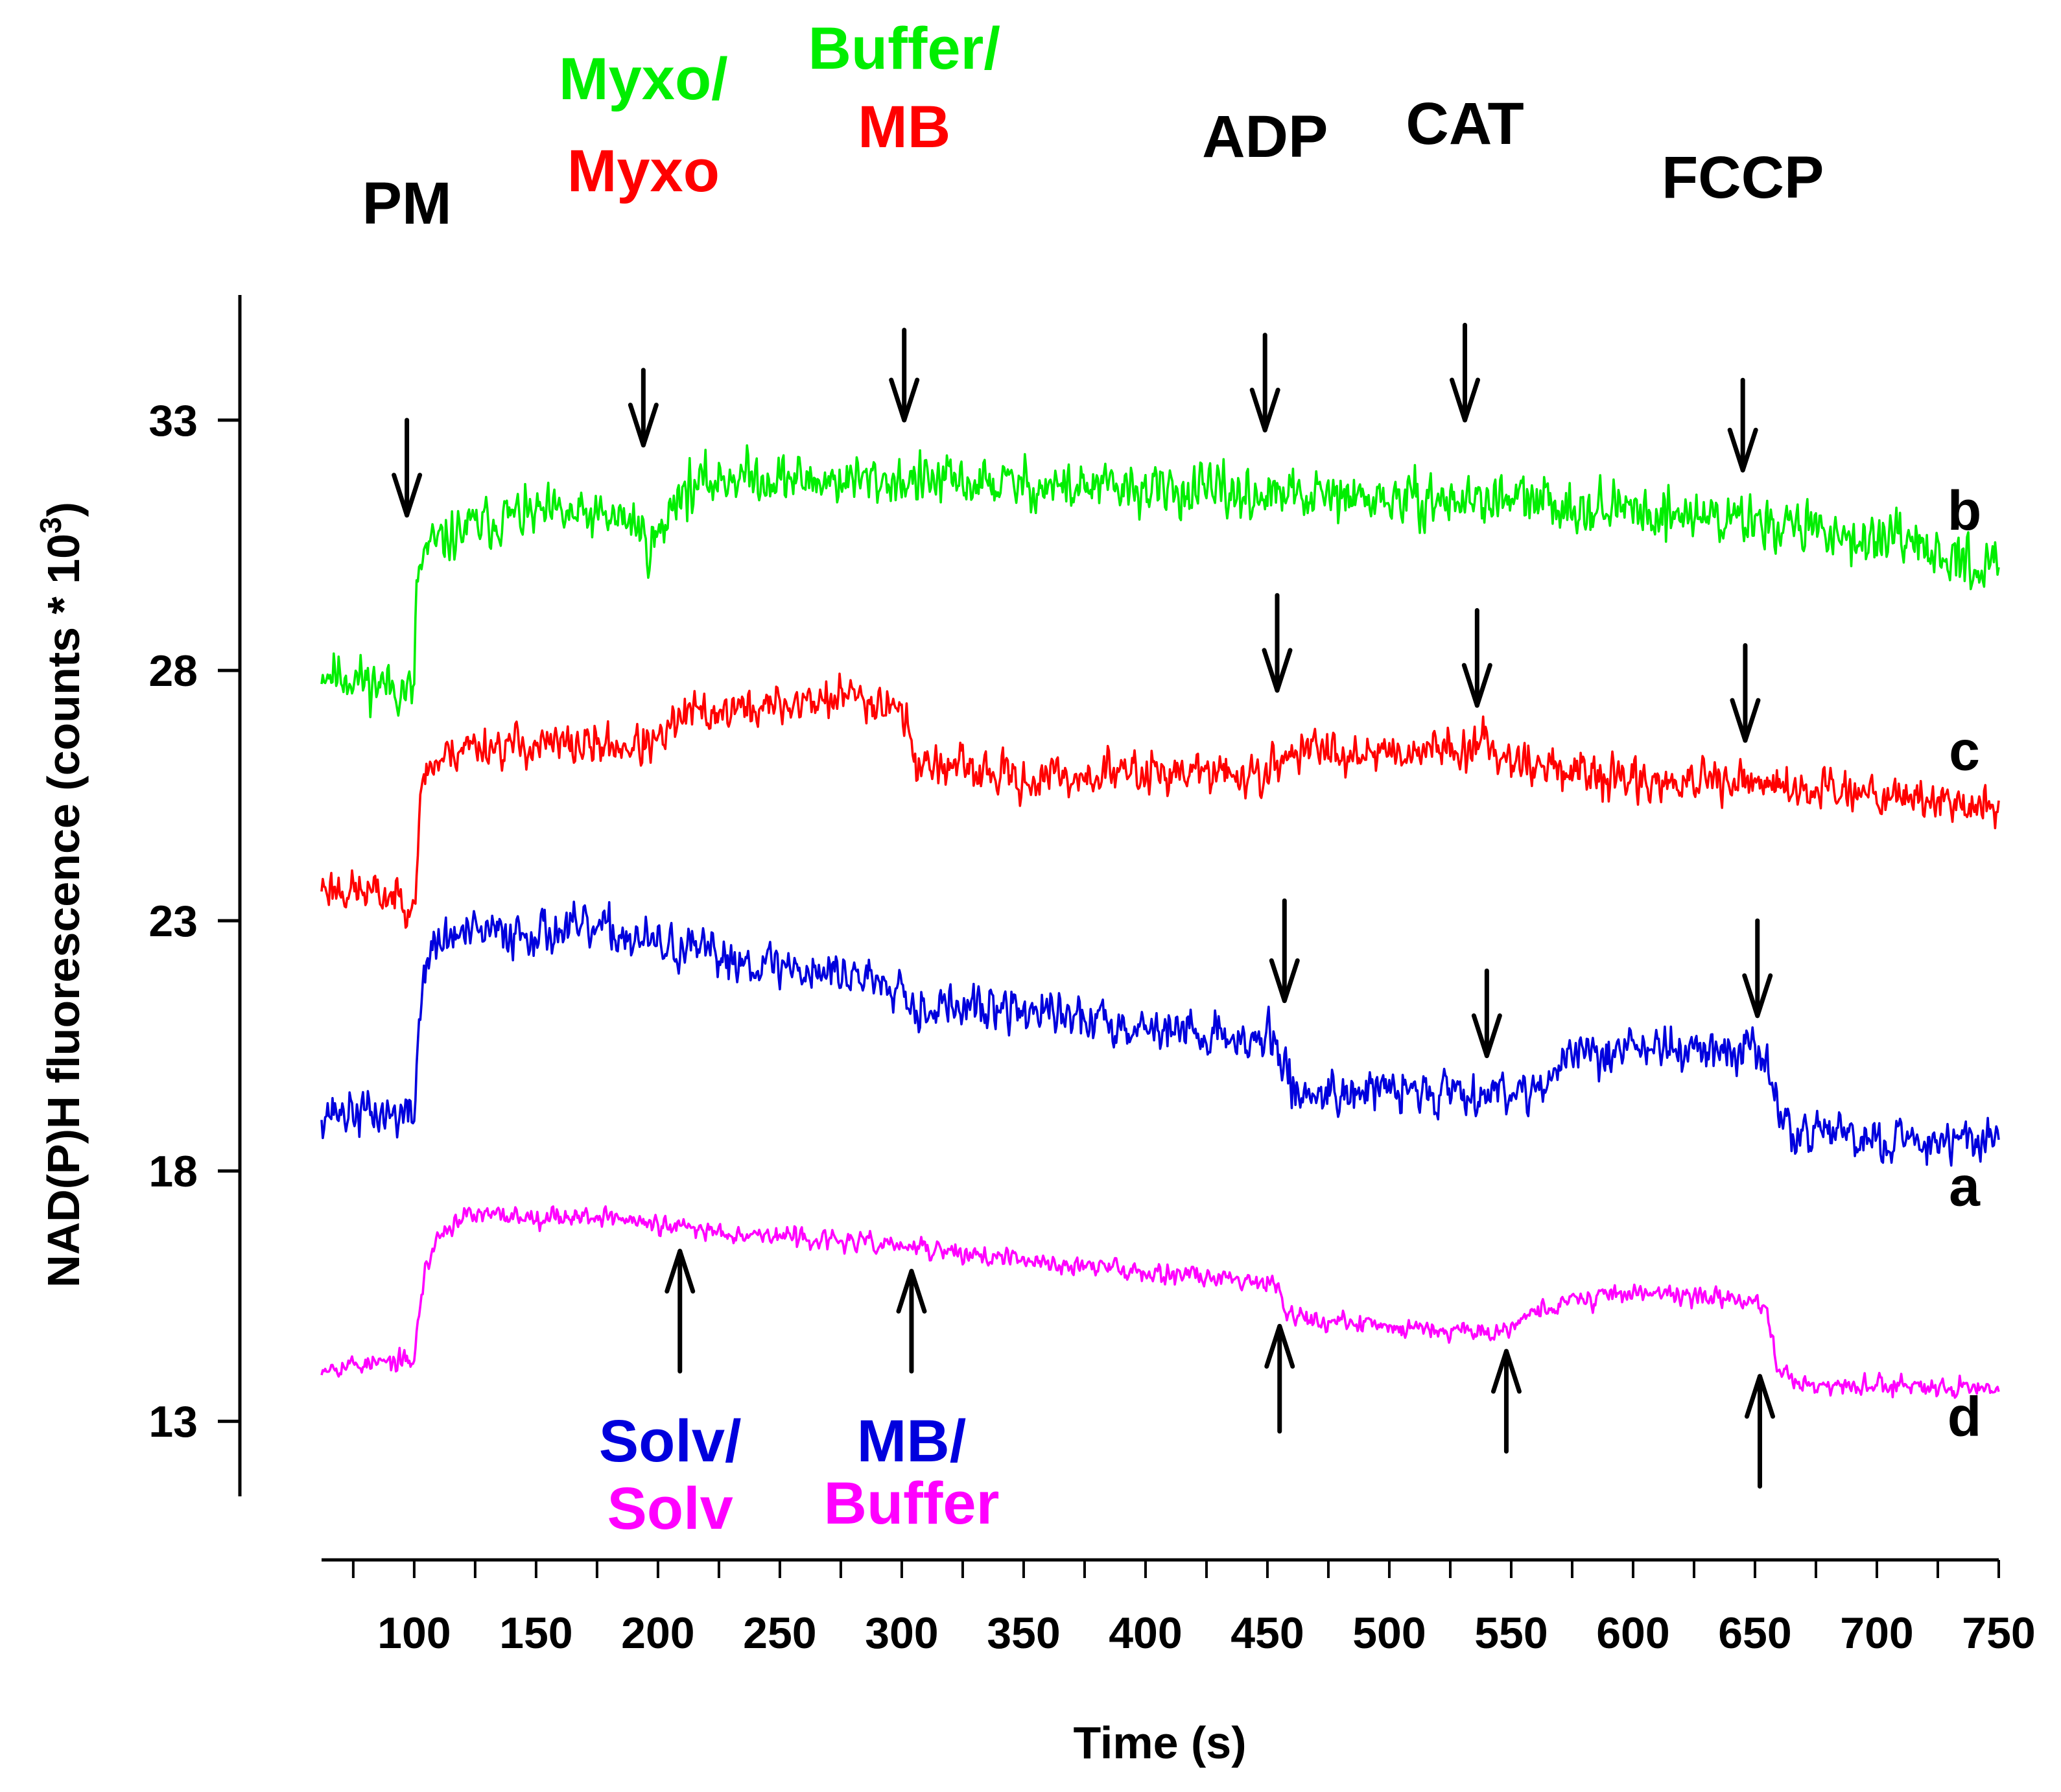 This screenshot has width=2061, height=1792. What do you see at coordinates (1965, 1416) in the screenshot?
I see `trace-label-d: d` at bounding box center [1965, 1416].